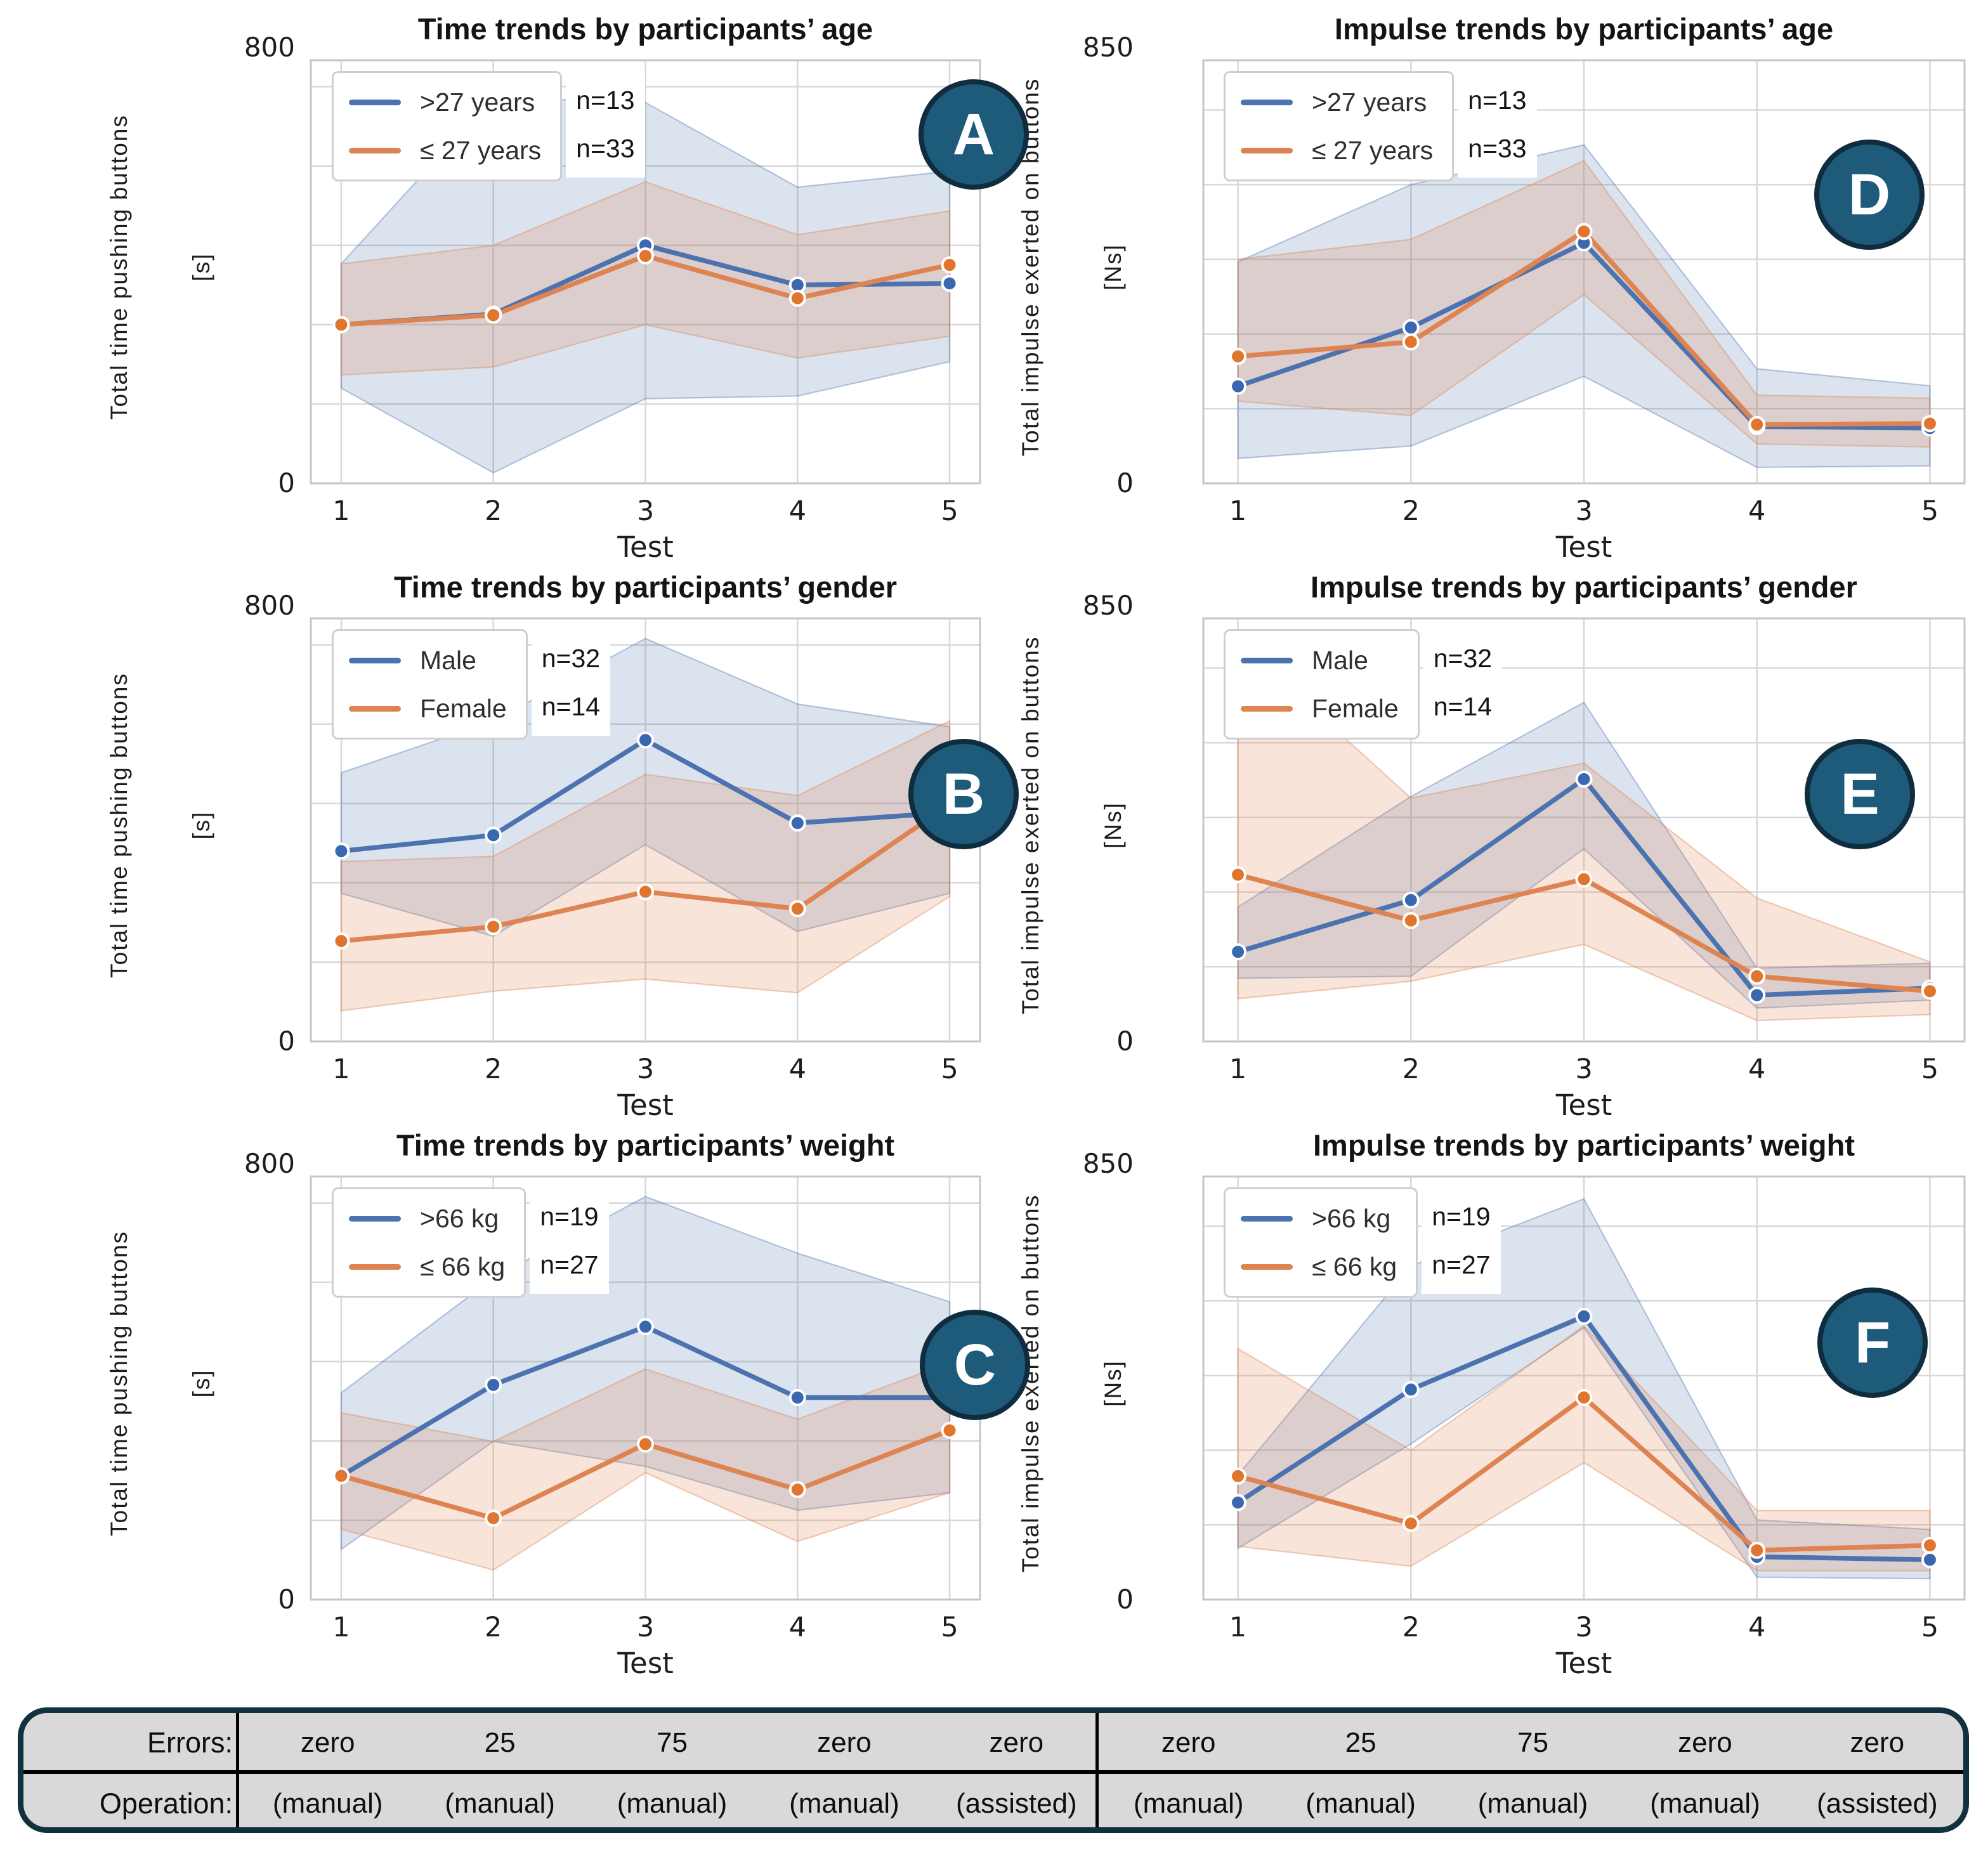  Describe the element at coordinates (119, 825) in the screenshot. I see `y-axis-label: Total time pushing buttons` at that location.